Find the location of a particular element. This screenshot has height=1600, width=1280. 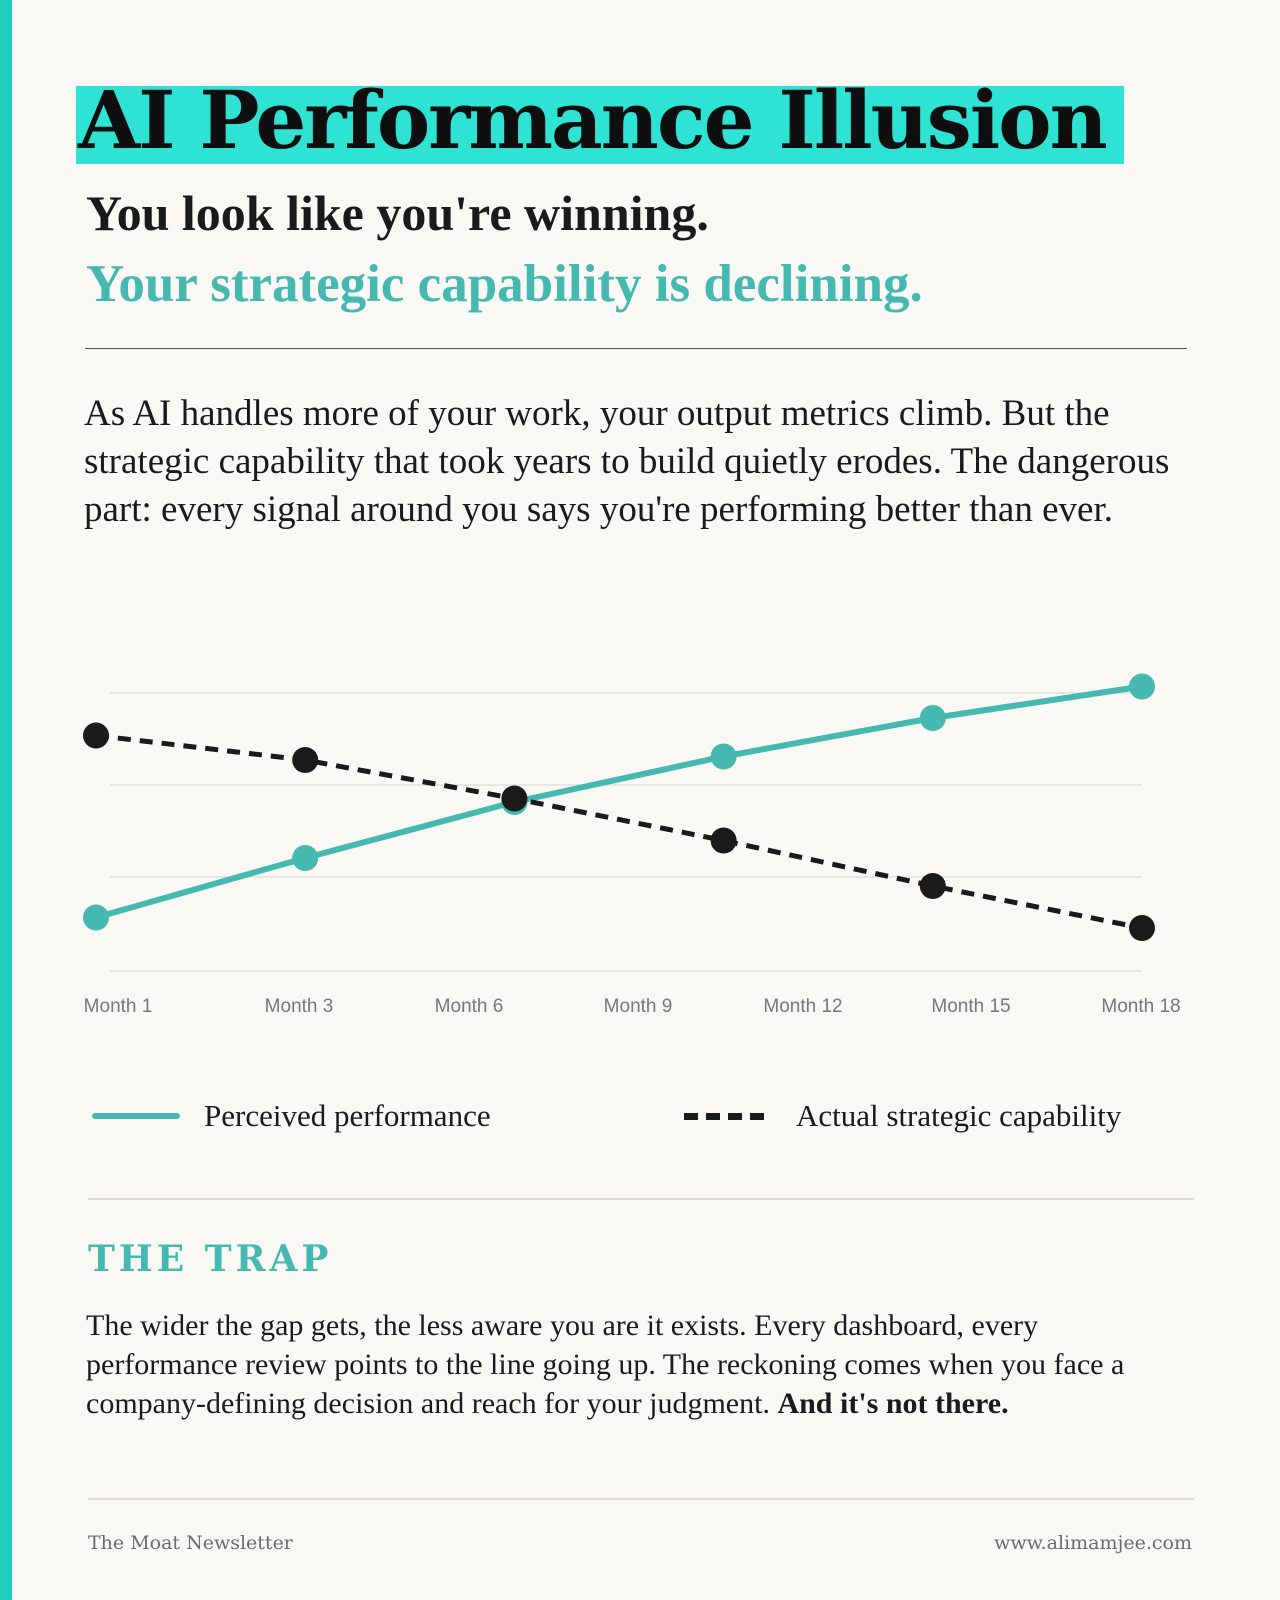

title-highlight is located at coordinates (600, 125).